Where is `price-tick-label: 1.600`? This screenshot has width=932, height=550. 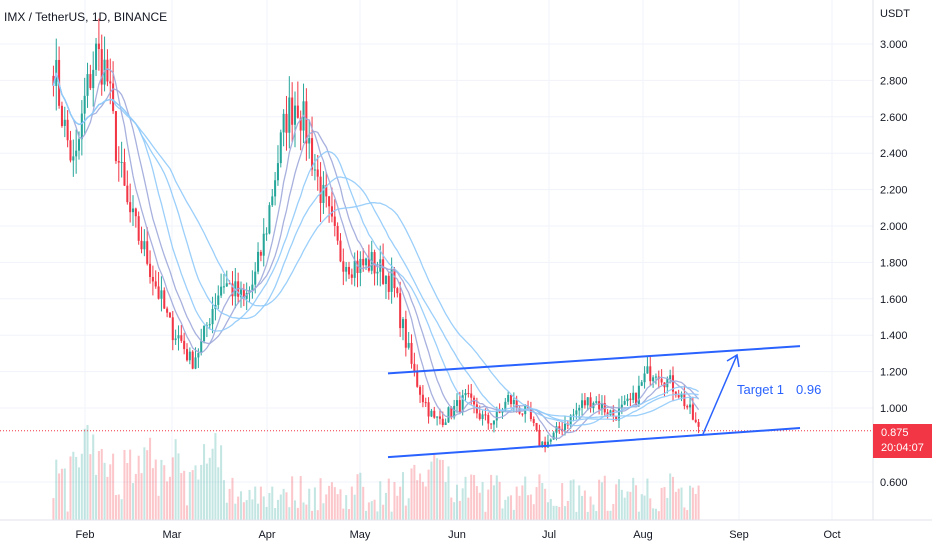
price-tick-label: 1.600 is located at coordinates (894, 300).